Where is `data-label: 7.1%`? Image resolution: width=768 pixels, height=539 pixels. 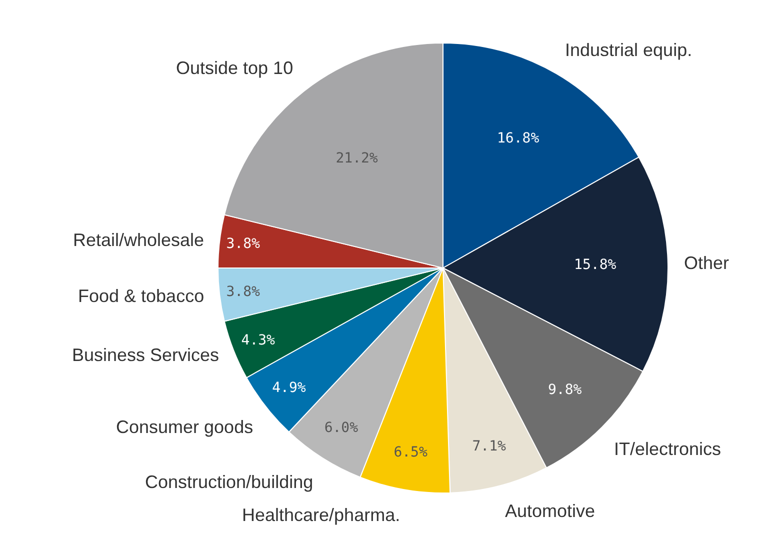
data-label: 7.1% is located at coordinates (489, 446).